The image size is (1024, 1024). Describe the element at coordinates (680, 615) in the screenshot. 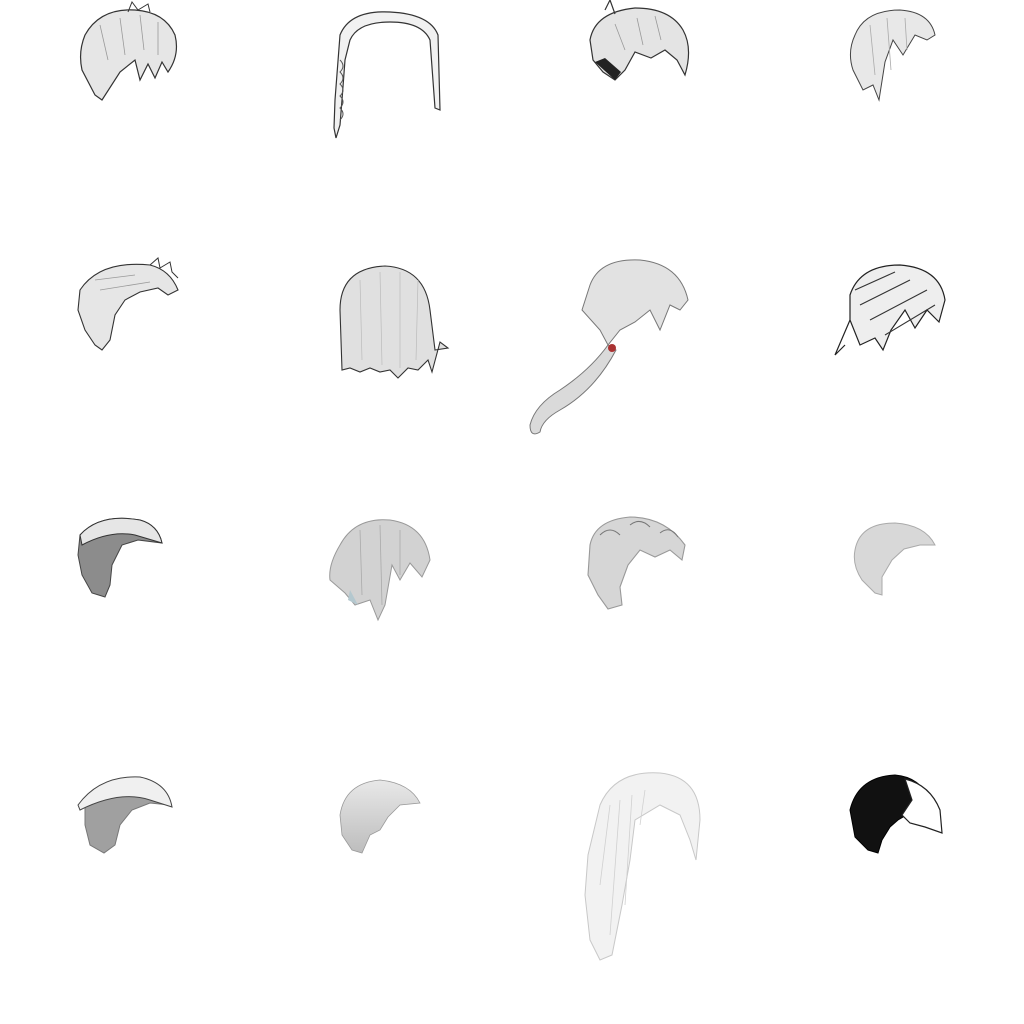

I see `curly-tufted-hair` at that location.